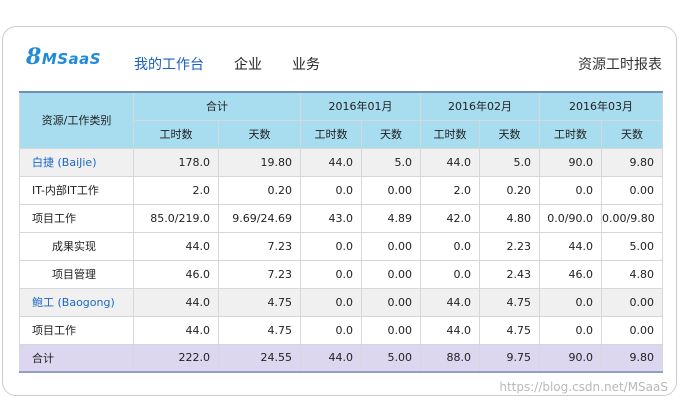  I want to click on logo: 8MSaaS, so click(64, 57).